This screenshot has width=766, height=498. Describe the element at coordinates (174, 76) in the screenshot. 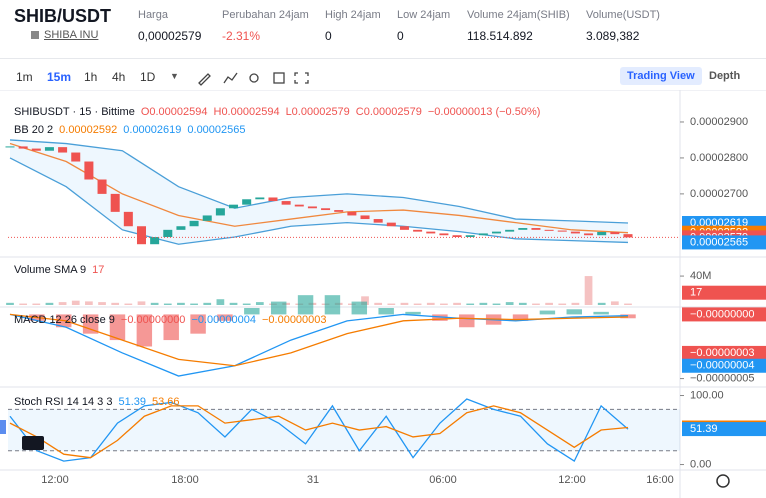

I see `dropdown-arrow: ▼` at that location.